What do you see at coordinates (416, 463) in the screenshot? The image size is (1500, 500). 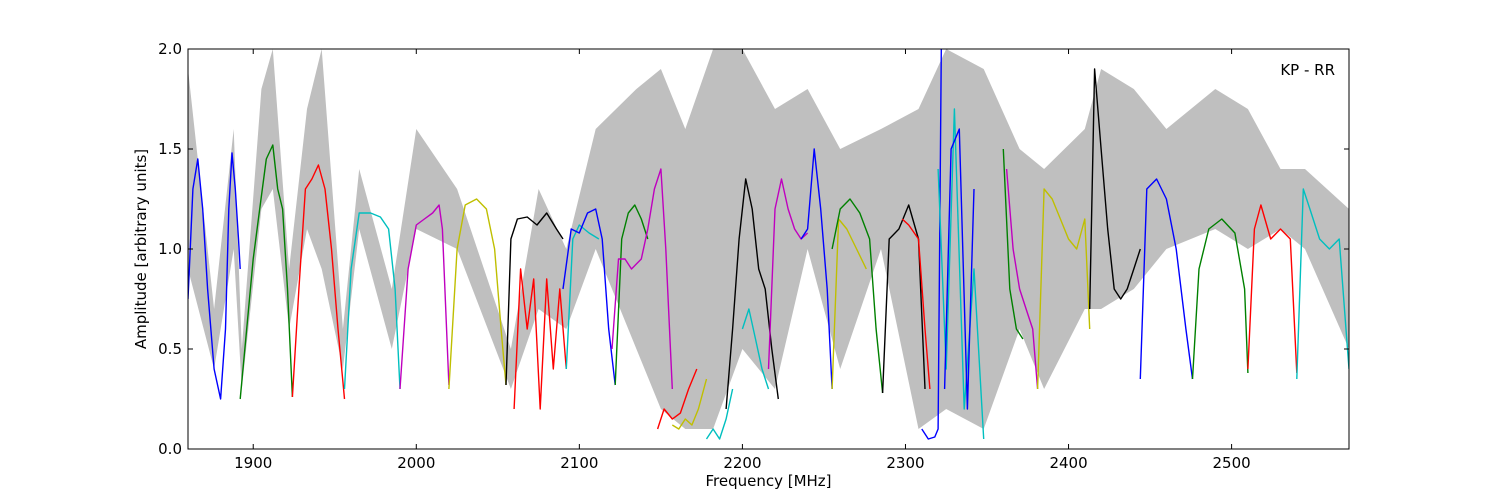 I see `x-tick-label: 2000` at bounding box center [416, 463].